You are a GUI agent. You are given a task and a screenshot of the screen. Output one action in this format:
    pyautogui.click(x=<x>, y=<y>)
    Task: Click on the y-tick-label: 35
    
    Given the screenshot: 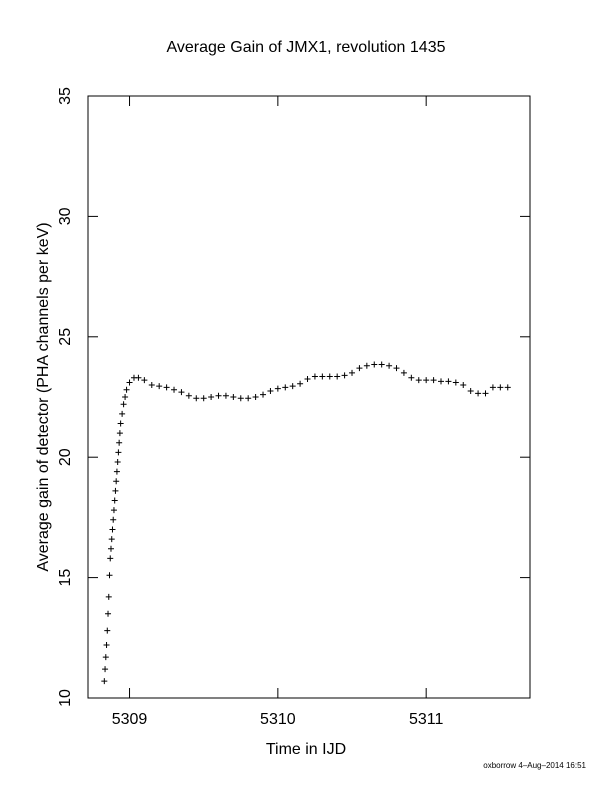 What is the action you would take?
    pyautogui.click(x=65, y=96)
    